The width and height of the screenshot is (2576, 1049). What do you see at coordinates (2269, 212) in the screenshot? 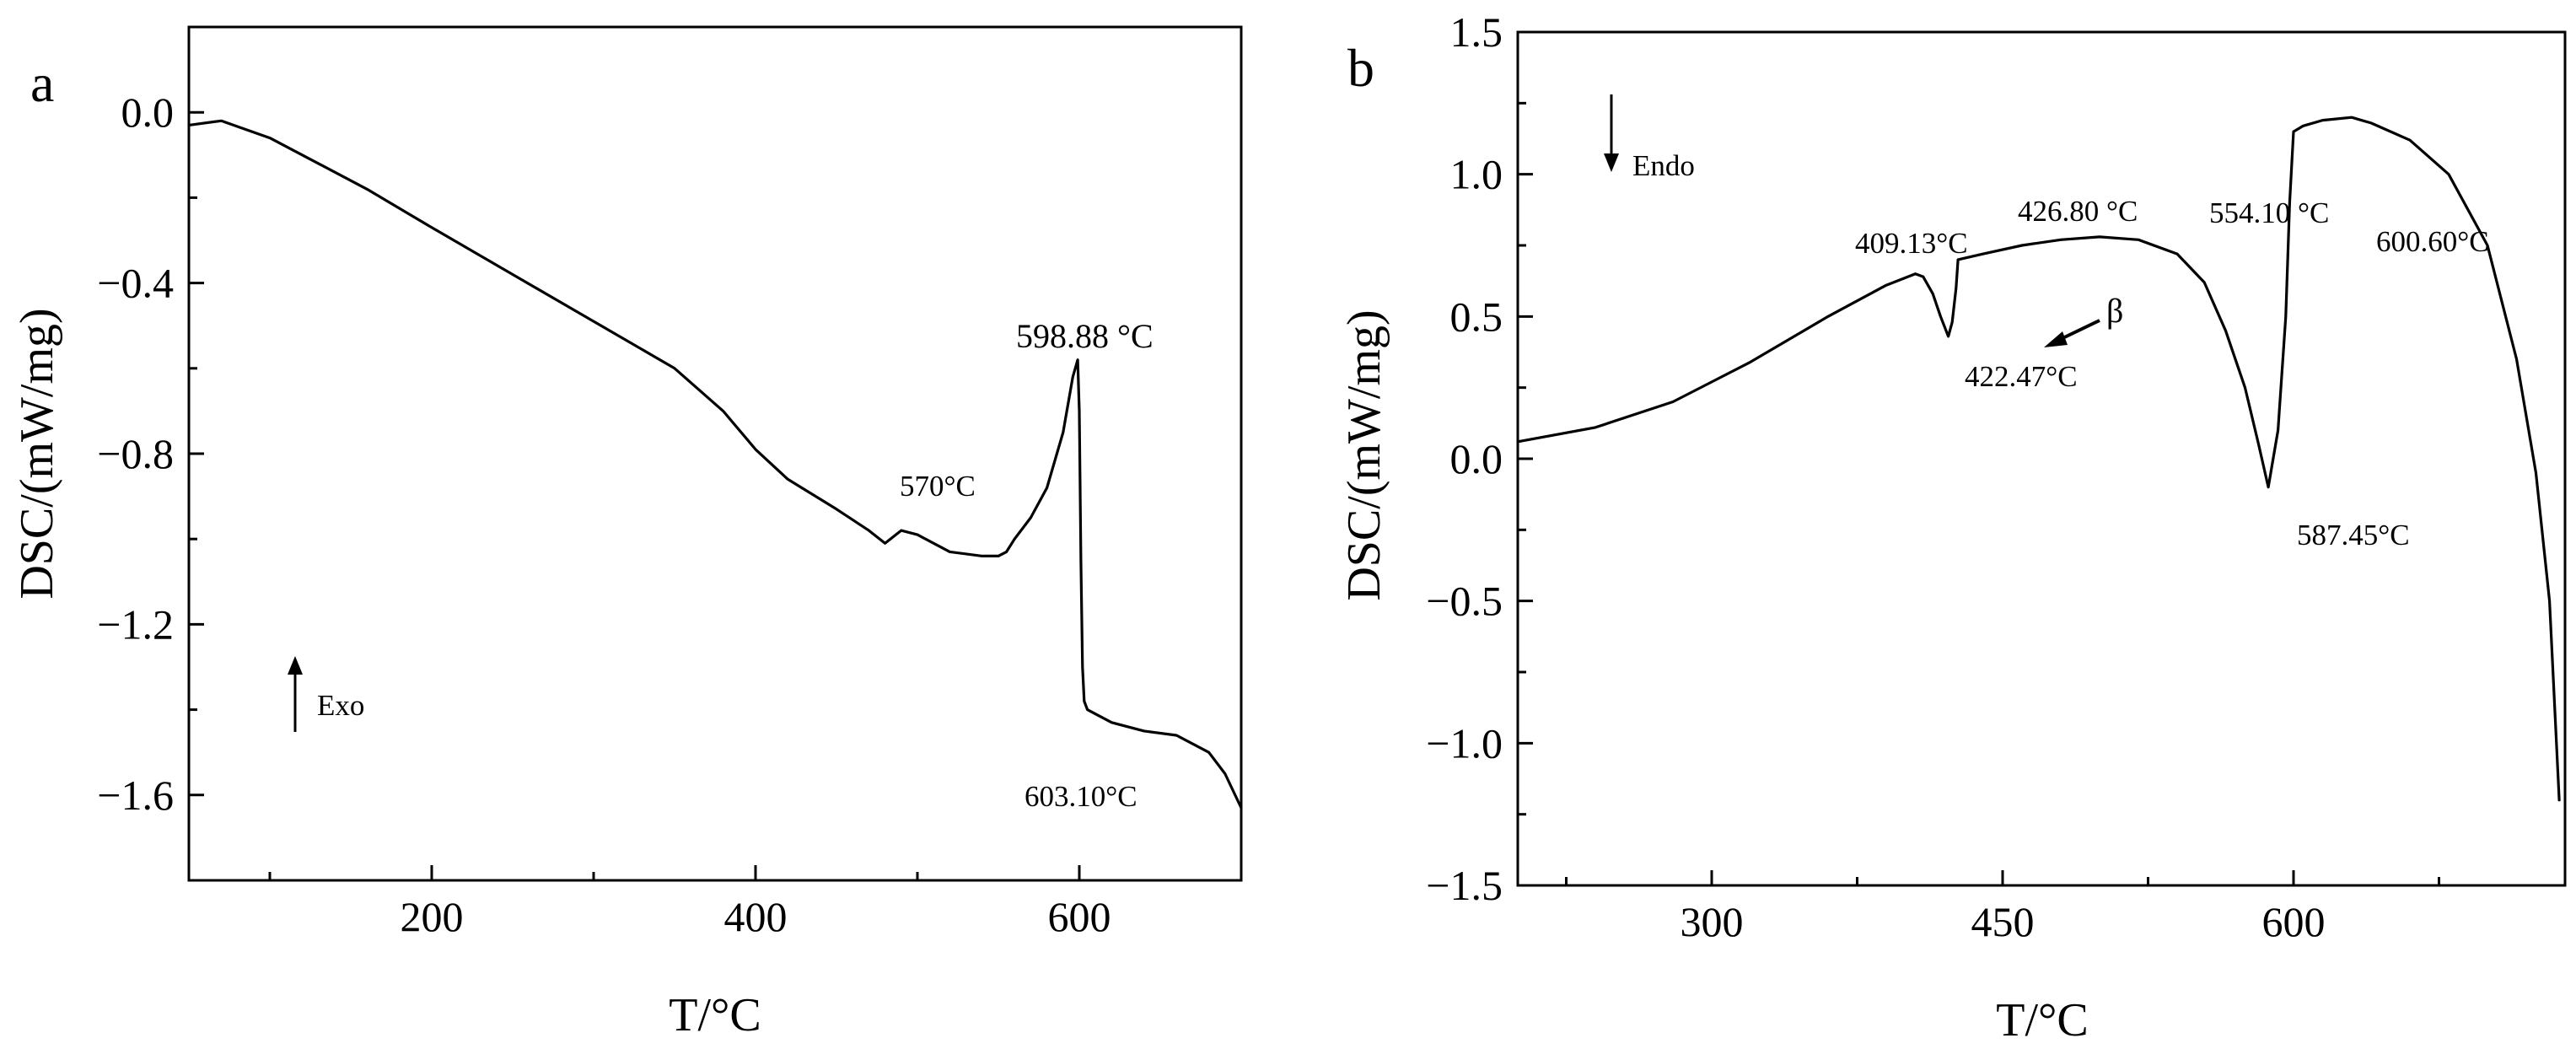
I see `annot-554-10: 554.10 °C` at bounding box center [2269, 212].